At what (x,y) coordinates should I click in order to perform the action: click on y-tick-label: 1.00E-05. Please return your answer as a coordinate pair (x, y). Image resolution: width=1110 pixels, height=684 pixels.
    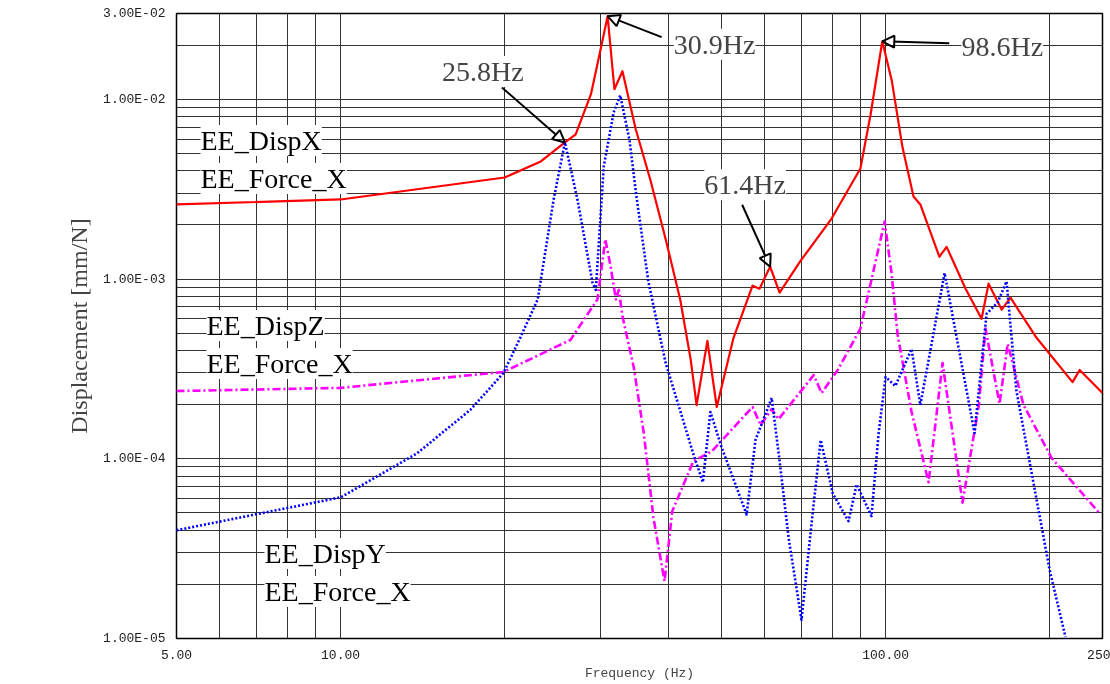
    Looking at the image, I should click on (134, 638).